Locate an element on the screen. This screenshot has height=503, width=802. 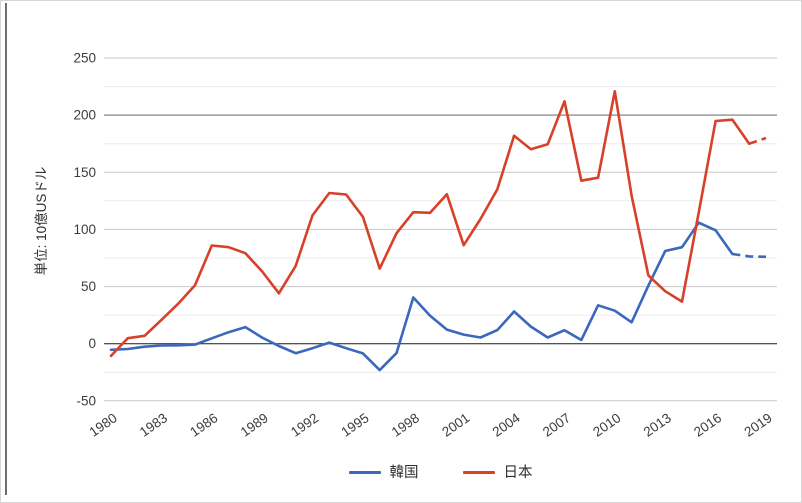
chart-legend: 韓国 日本 is located at coordinates (440, 472).